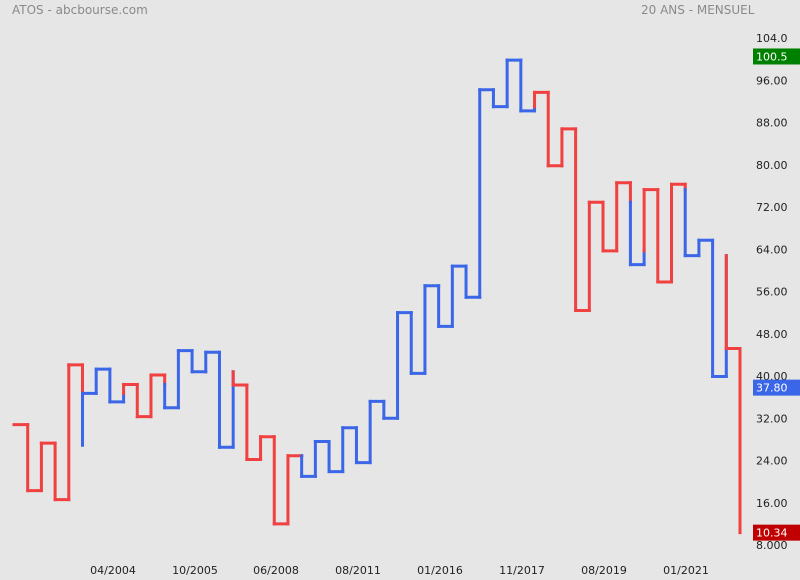 The width and height of the screenshot is (800, 580). I want to click on price-badges: 100.5 37.80 10.34, so click(776, 294).